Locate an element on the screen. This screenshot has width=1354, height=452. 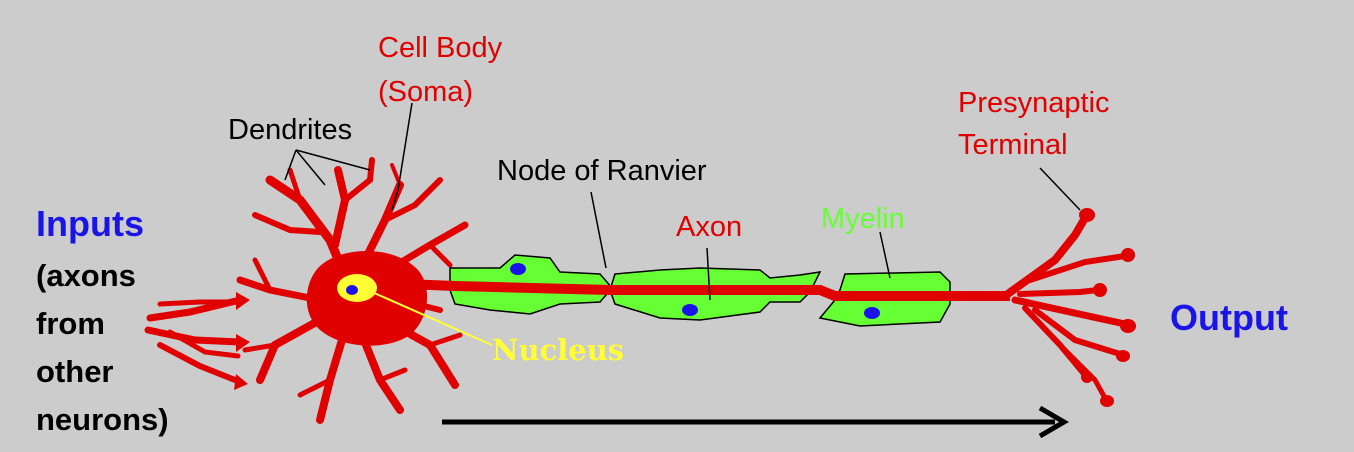
dendrites-label: Dendrites is located at coordinates (290, 130).